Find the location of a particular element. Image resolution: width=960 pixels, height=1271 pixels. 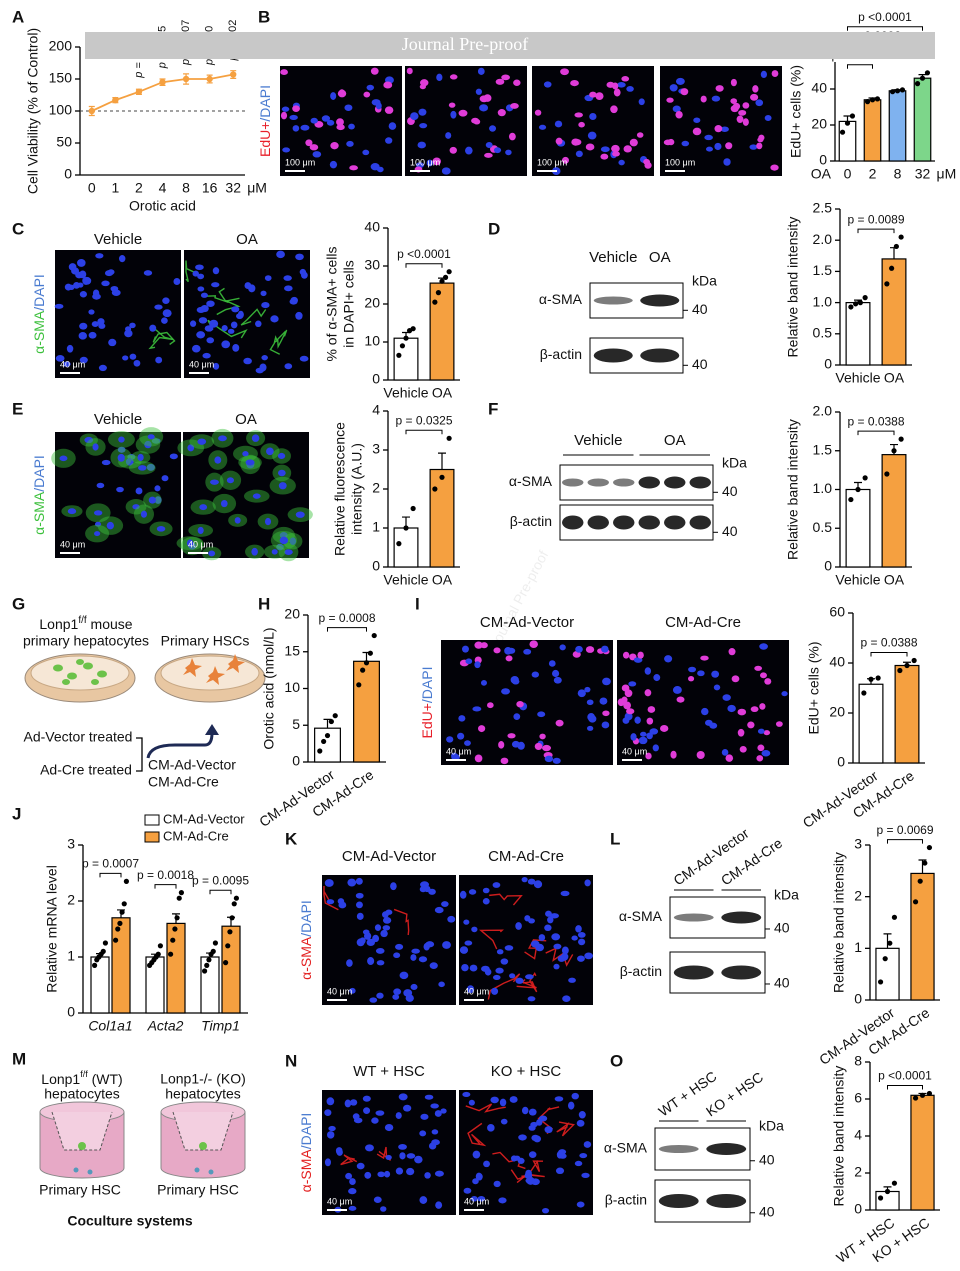

micrograph is located at coordinates (389, 940).